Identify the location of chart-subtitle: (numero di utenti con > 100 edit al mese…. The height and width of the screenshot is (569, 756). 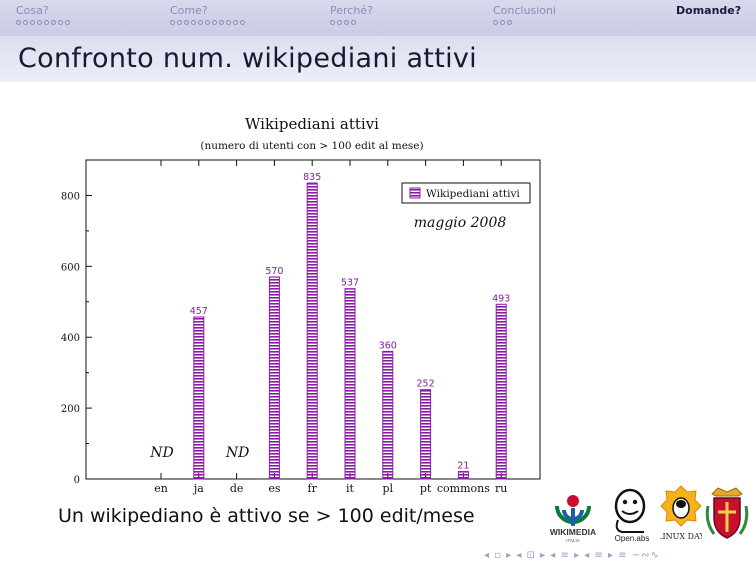
(311, 146).